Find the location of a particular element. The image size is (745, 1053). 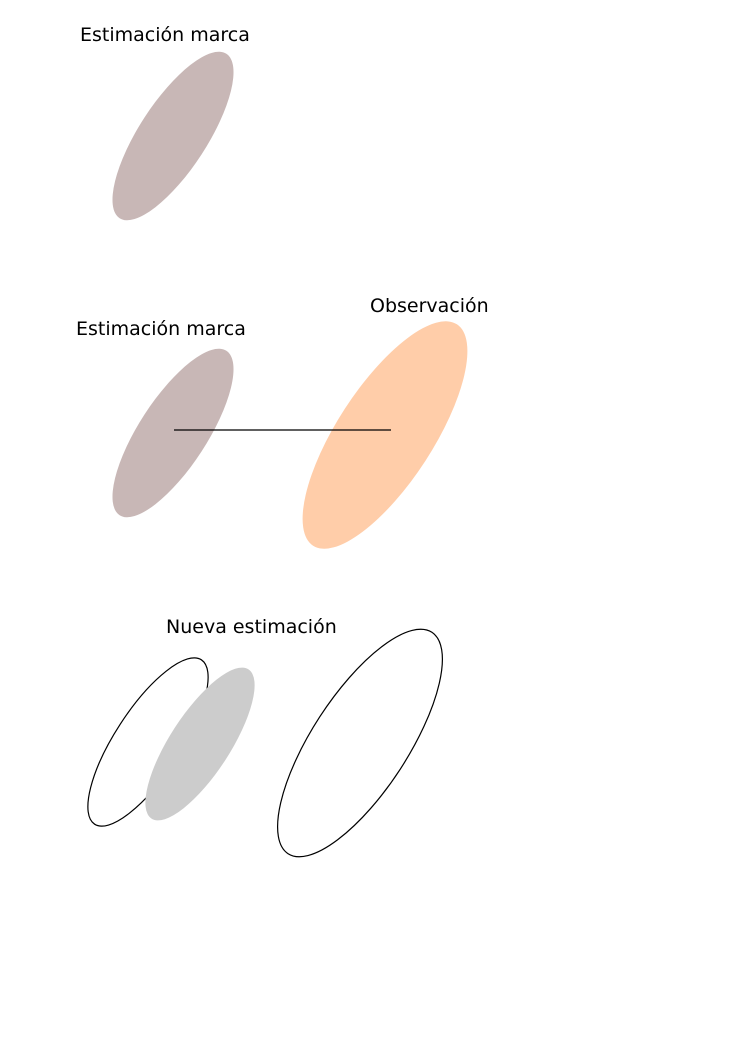

observation-ellipse is located at coordinates (385, 435).